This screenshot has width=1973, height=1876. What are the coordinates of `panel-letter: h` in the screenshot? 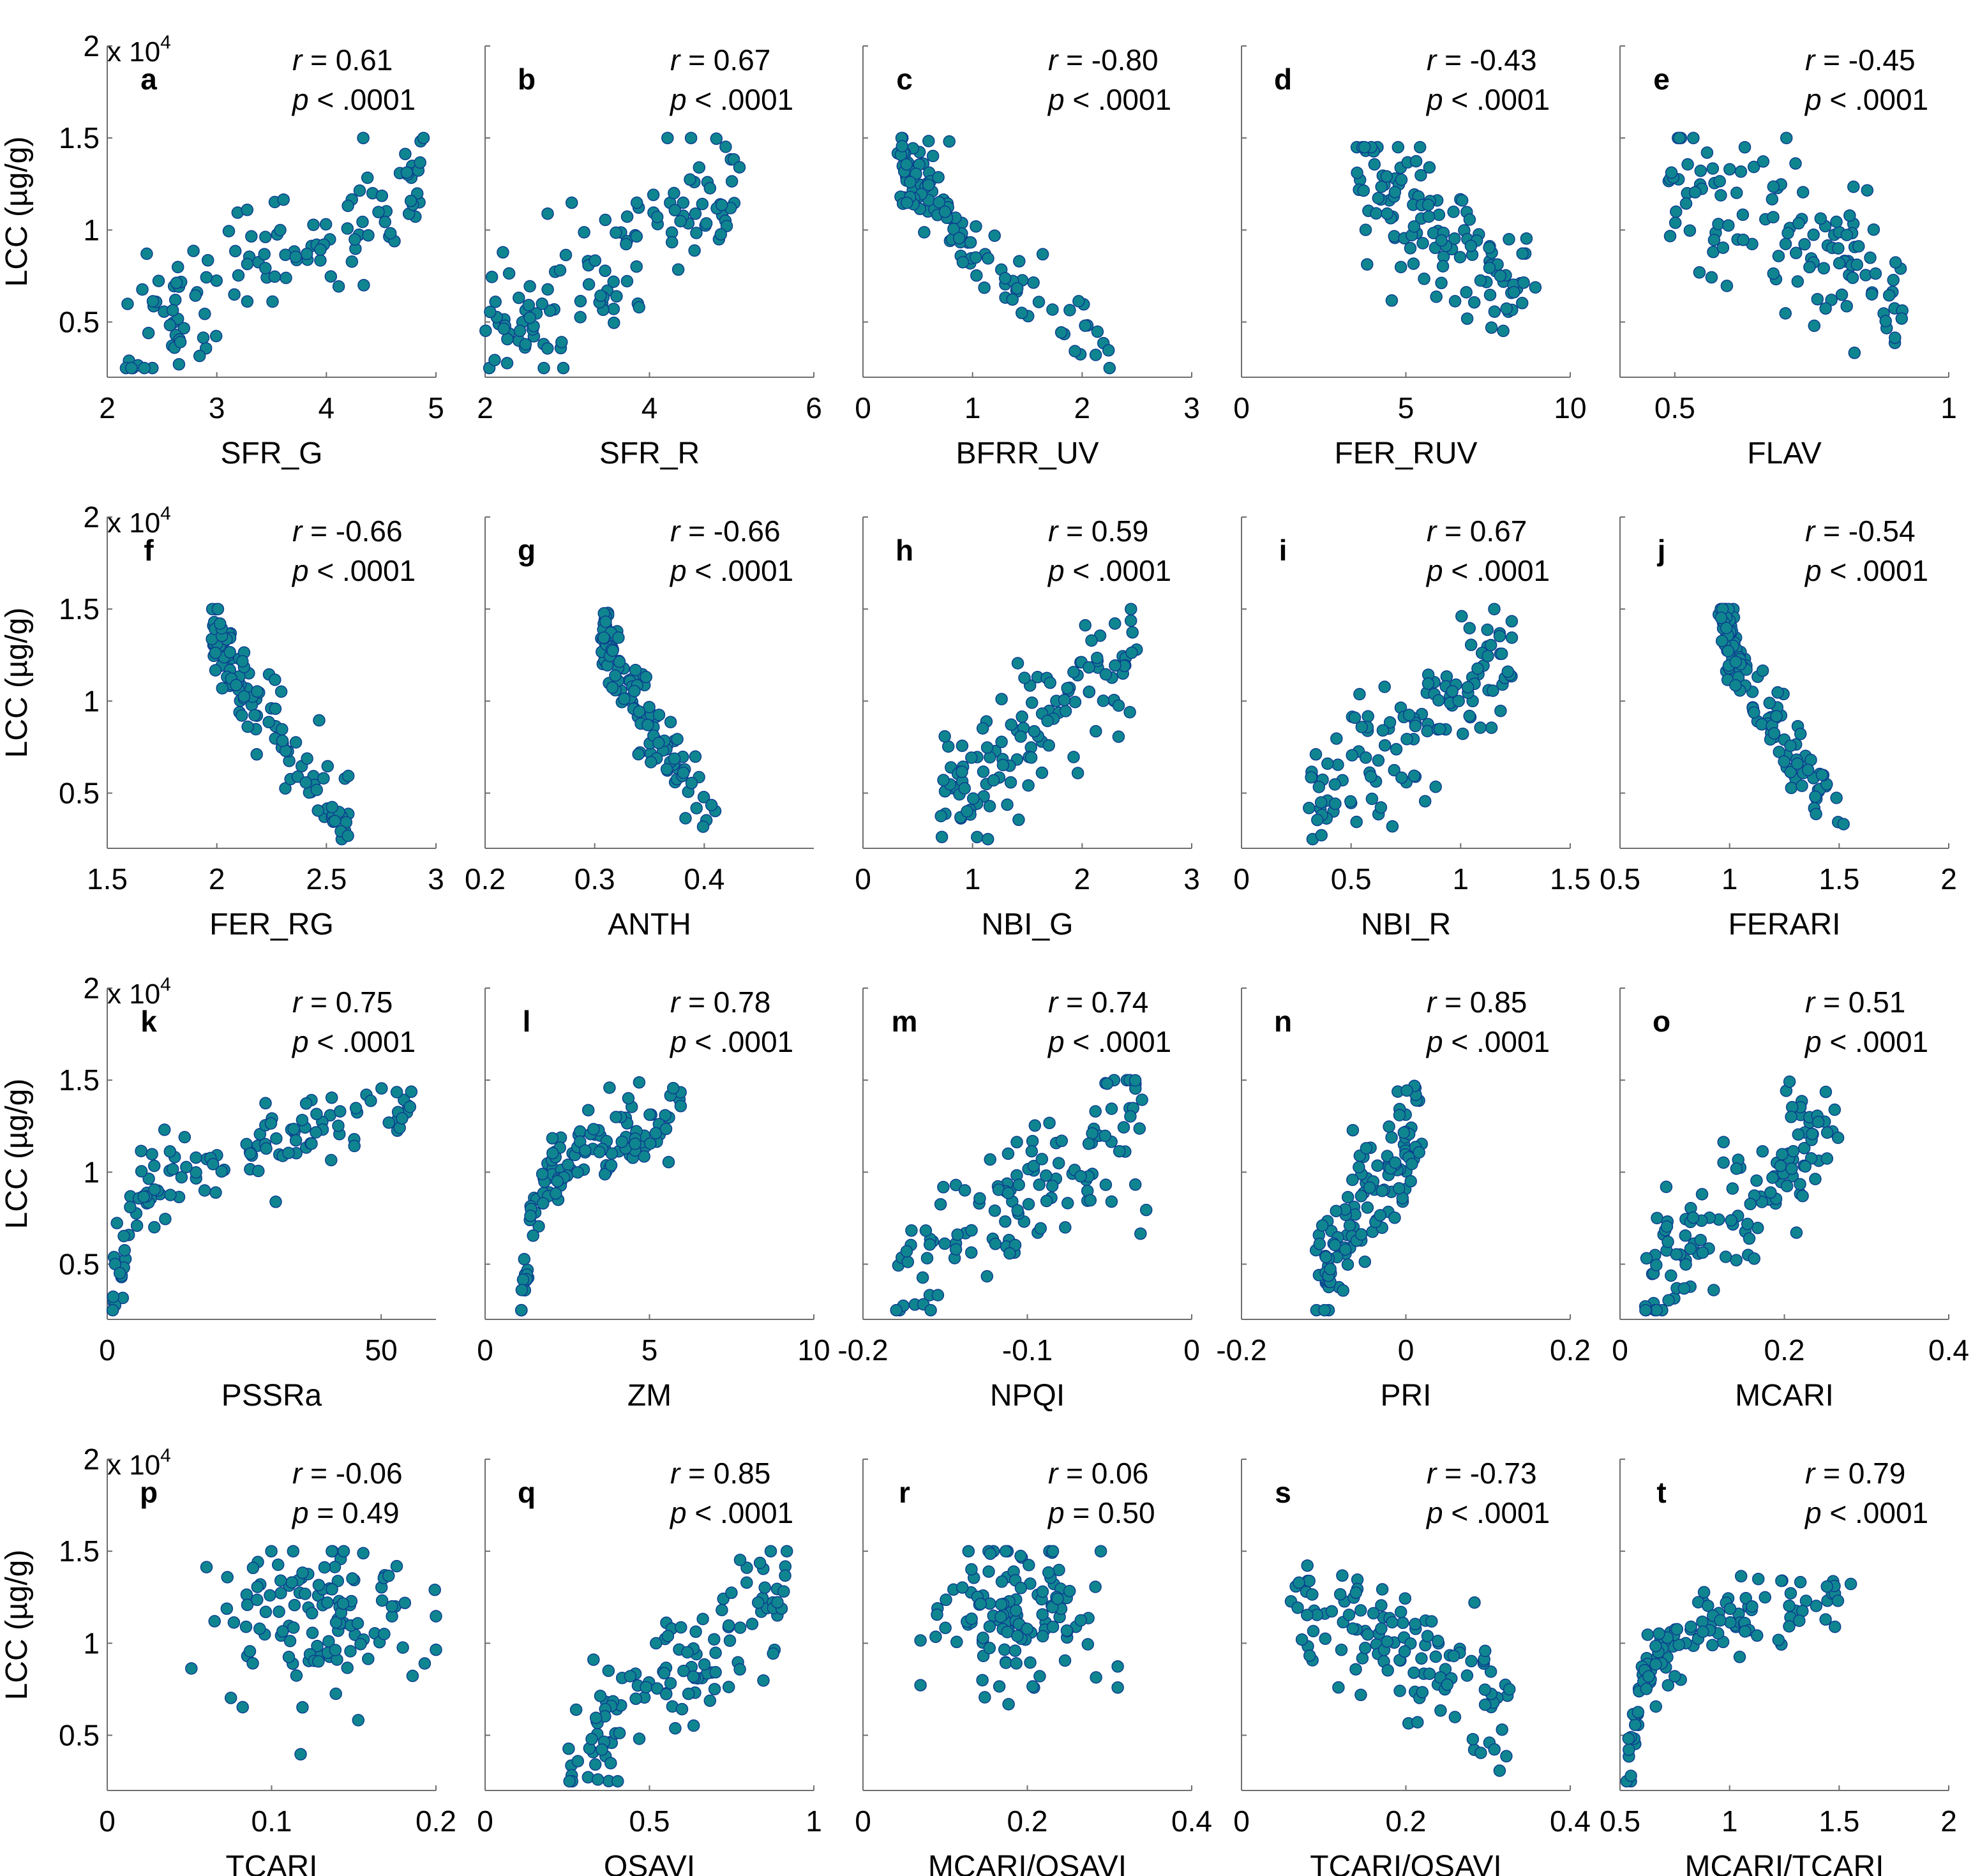 It's located at (904, 550).